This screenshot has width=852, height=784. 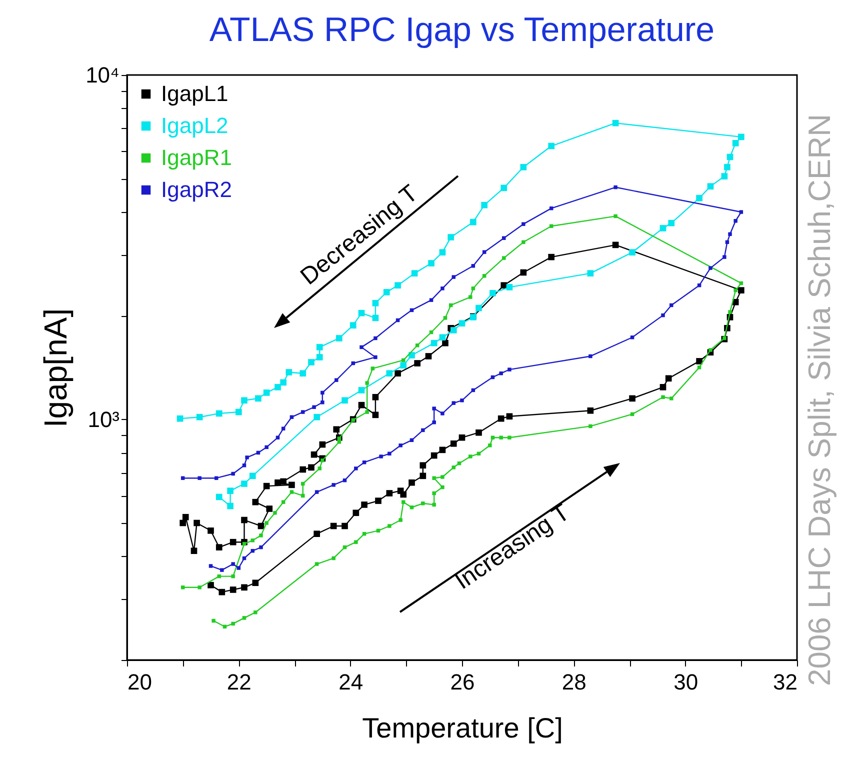 What do you see at coordinates (103, 75) in the screenshot?
I see `y-tick-label: 10⁴` at bounding box center [103, 75].